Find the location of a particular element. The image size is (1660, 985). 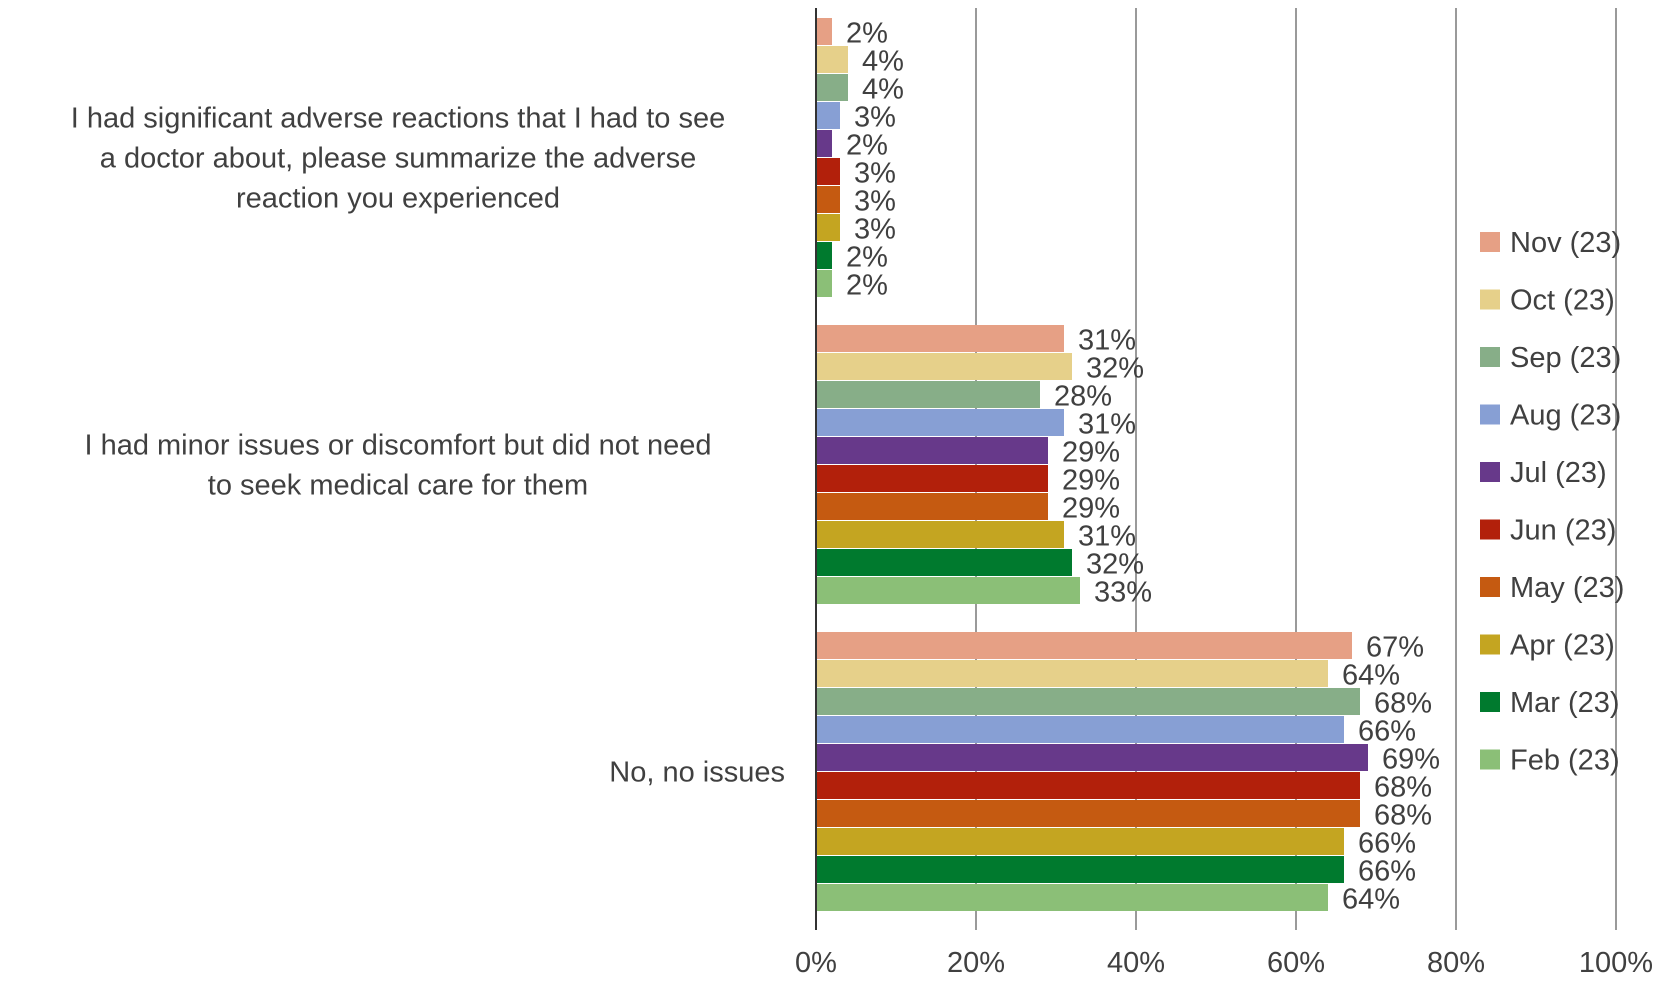

data-label-3-8: 66% is located at coordinates (1387, 844).